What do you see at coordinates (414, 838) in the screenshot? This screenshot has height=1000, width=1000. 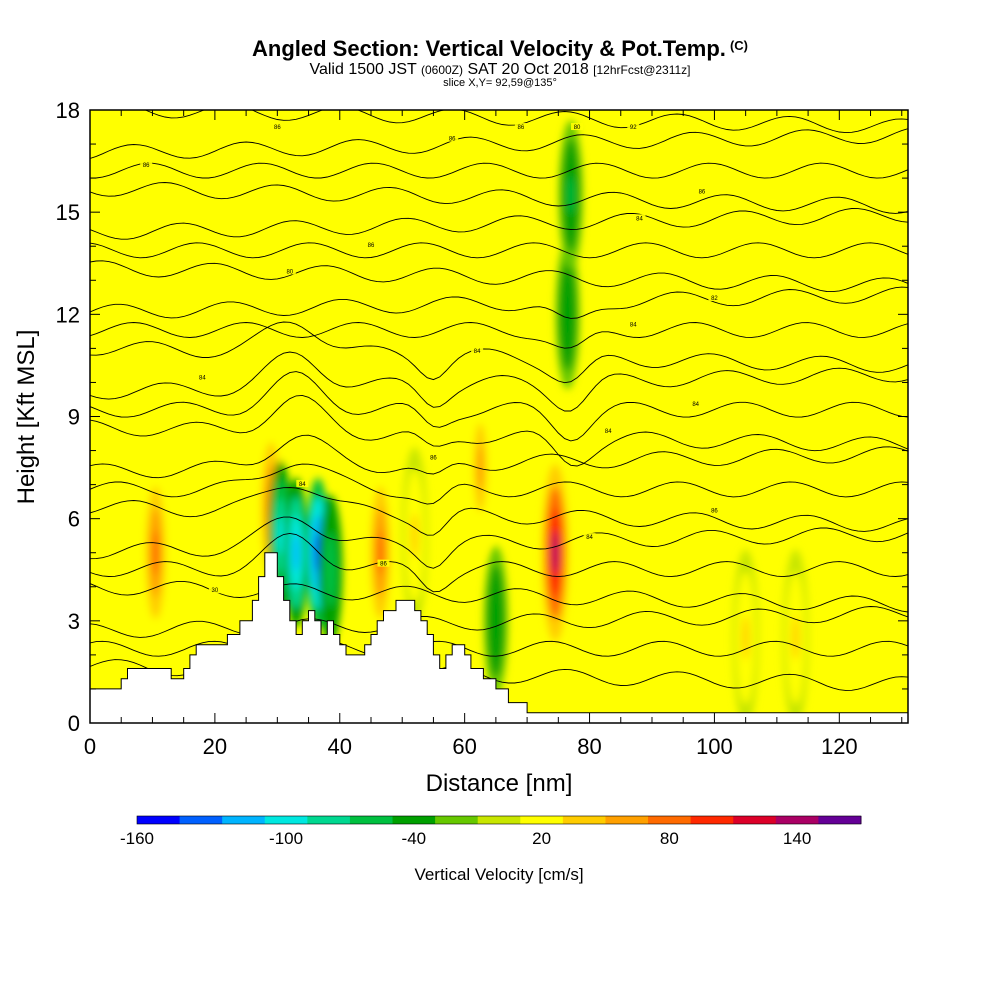 I see `colorbar-tick-label: -40` at bounding box center [414, 838].